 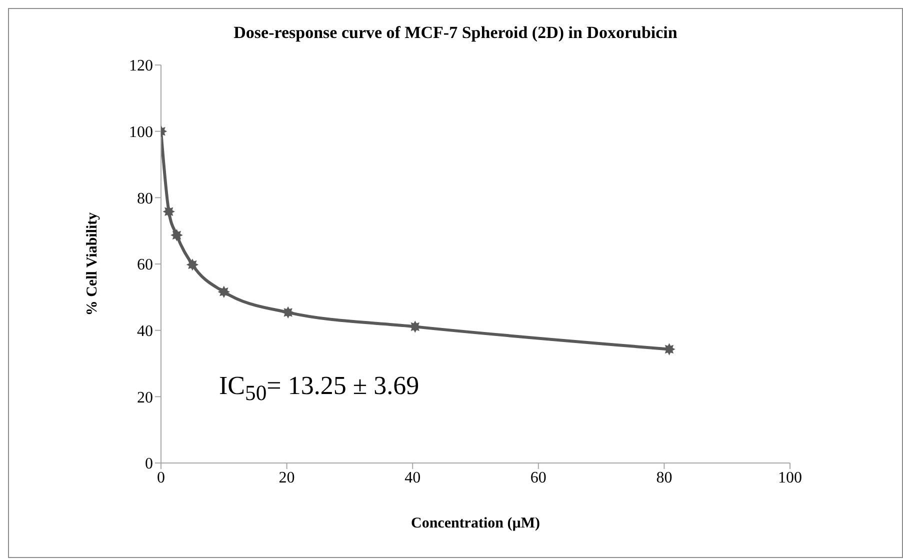 I want to click on x-tick-label: 60, so click(x=538, y=477).